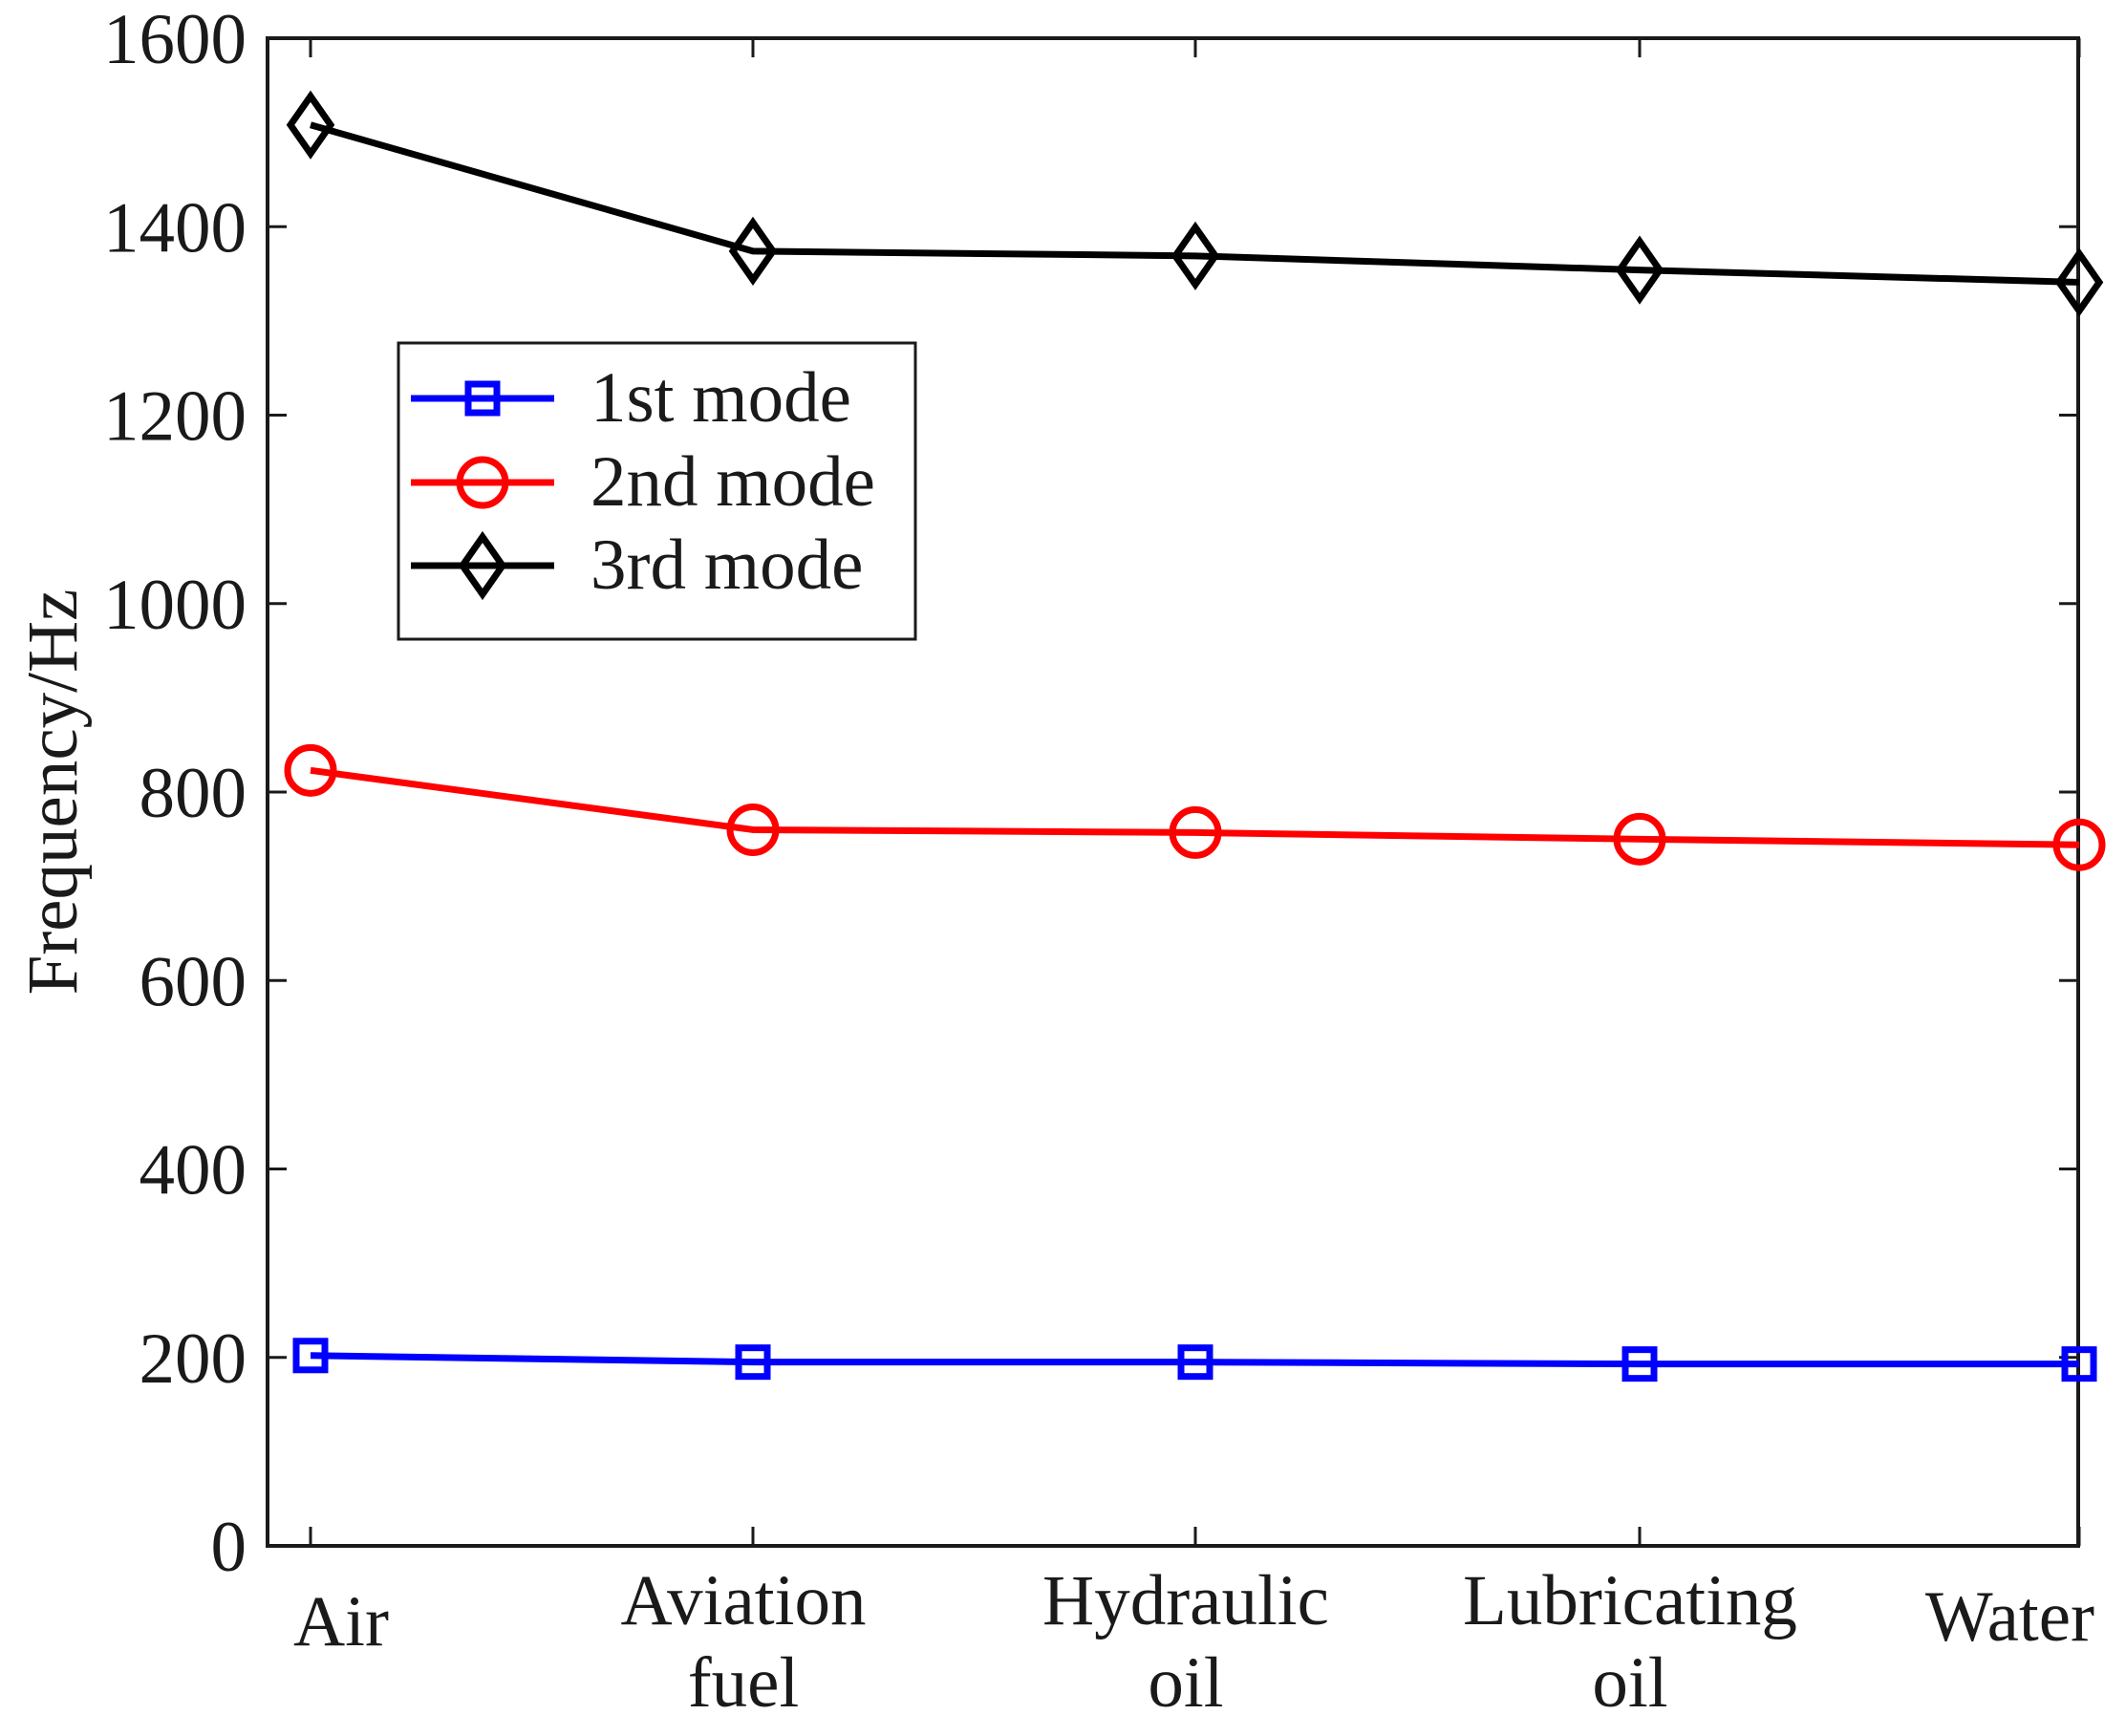  Describe the element at coordinates (53, 792) in the screenshot. I see `y-axis-label: Frequency/Hz` at that location.